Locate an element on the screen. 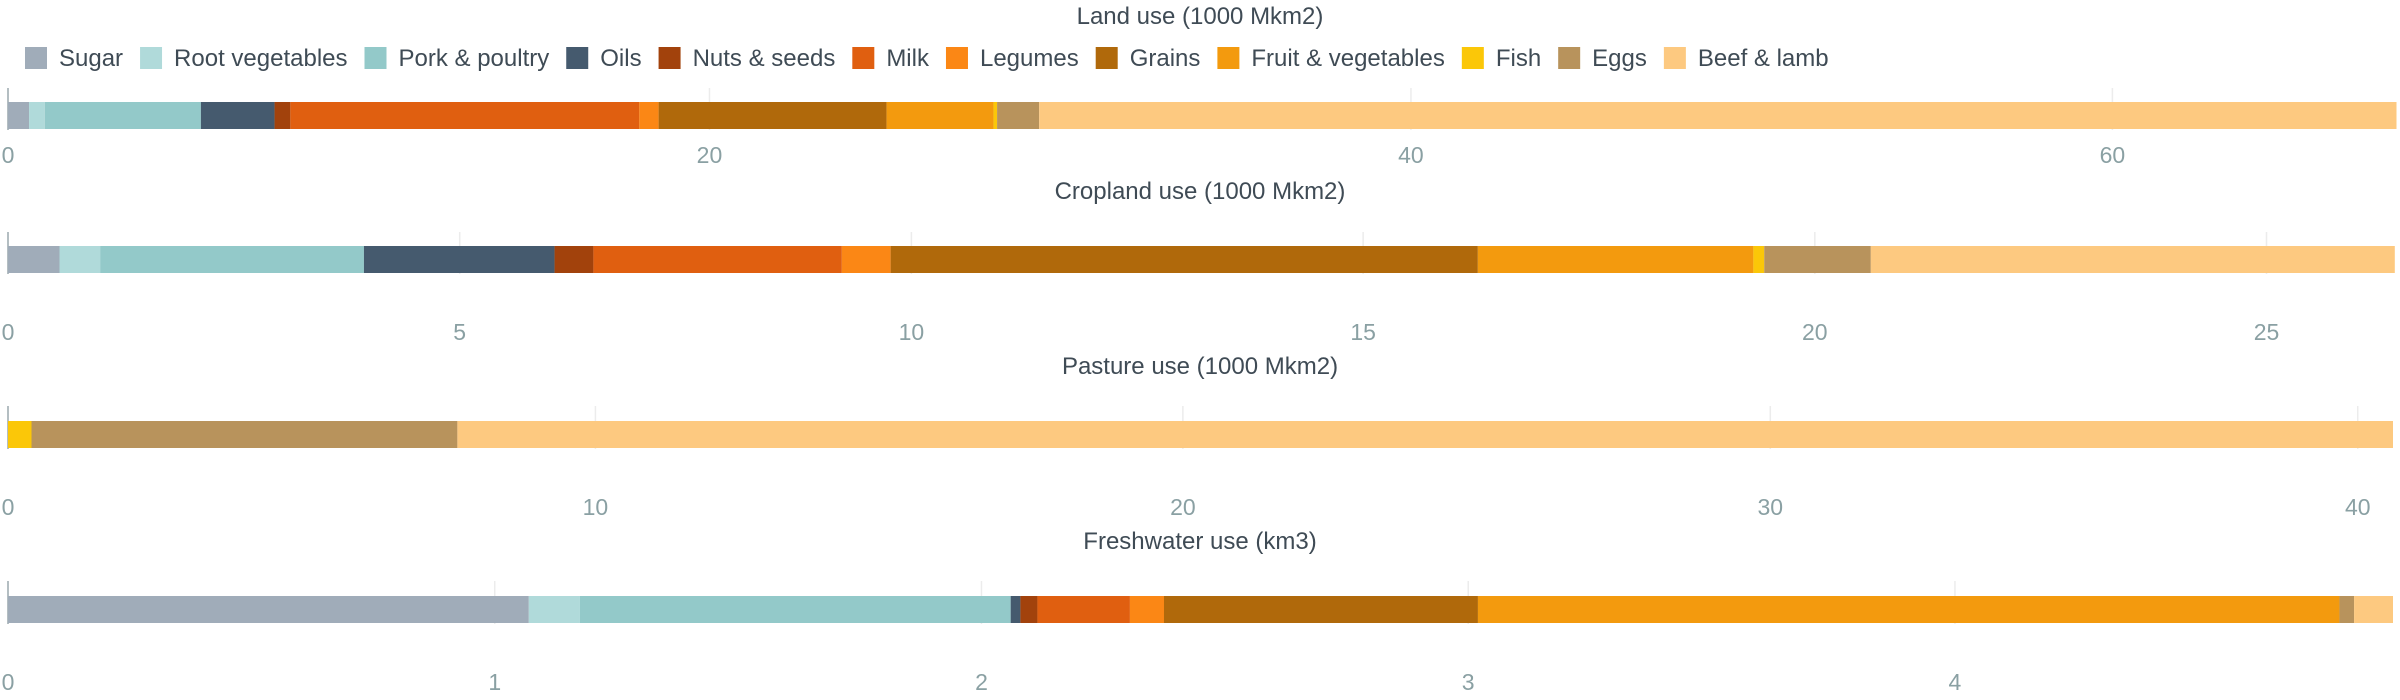  legend-item-nuts-and-seeds: Nuts & seeds is located at coordinates (747, 58).